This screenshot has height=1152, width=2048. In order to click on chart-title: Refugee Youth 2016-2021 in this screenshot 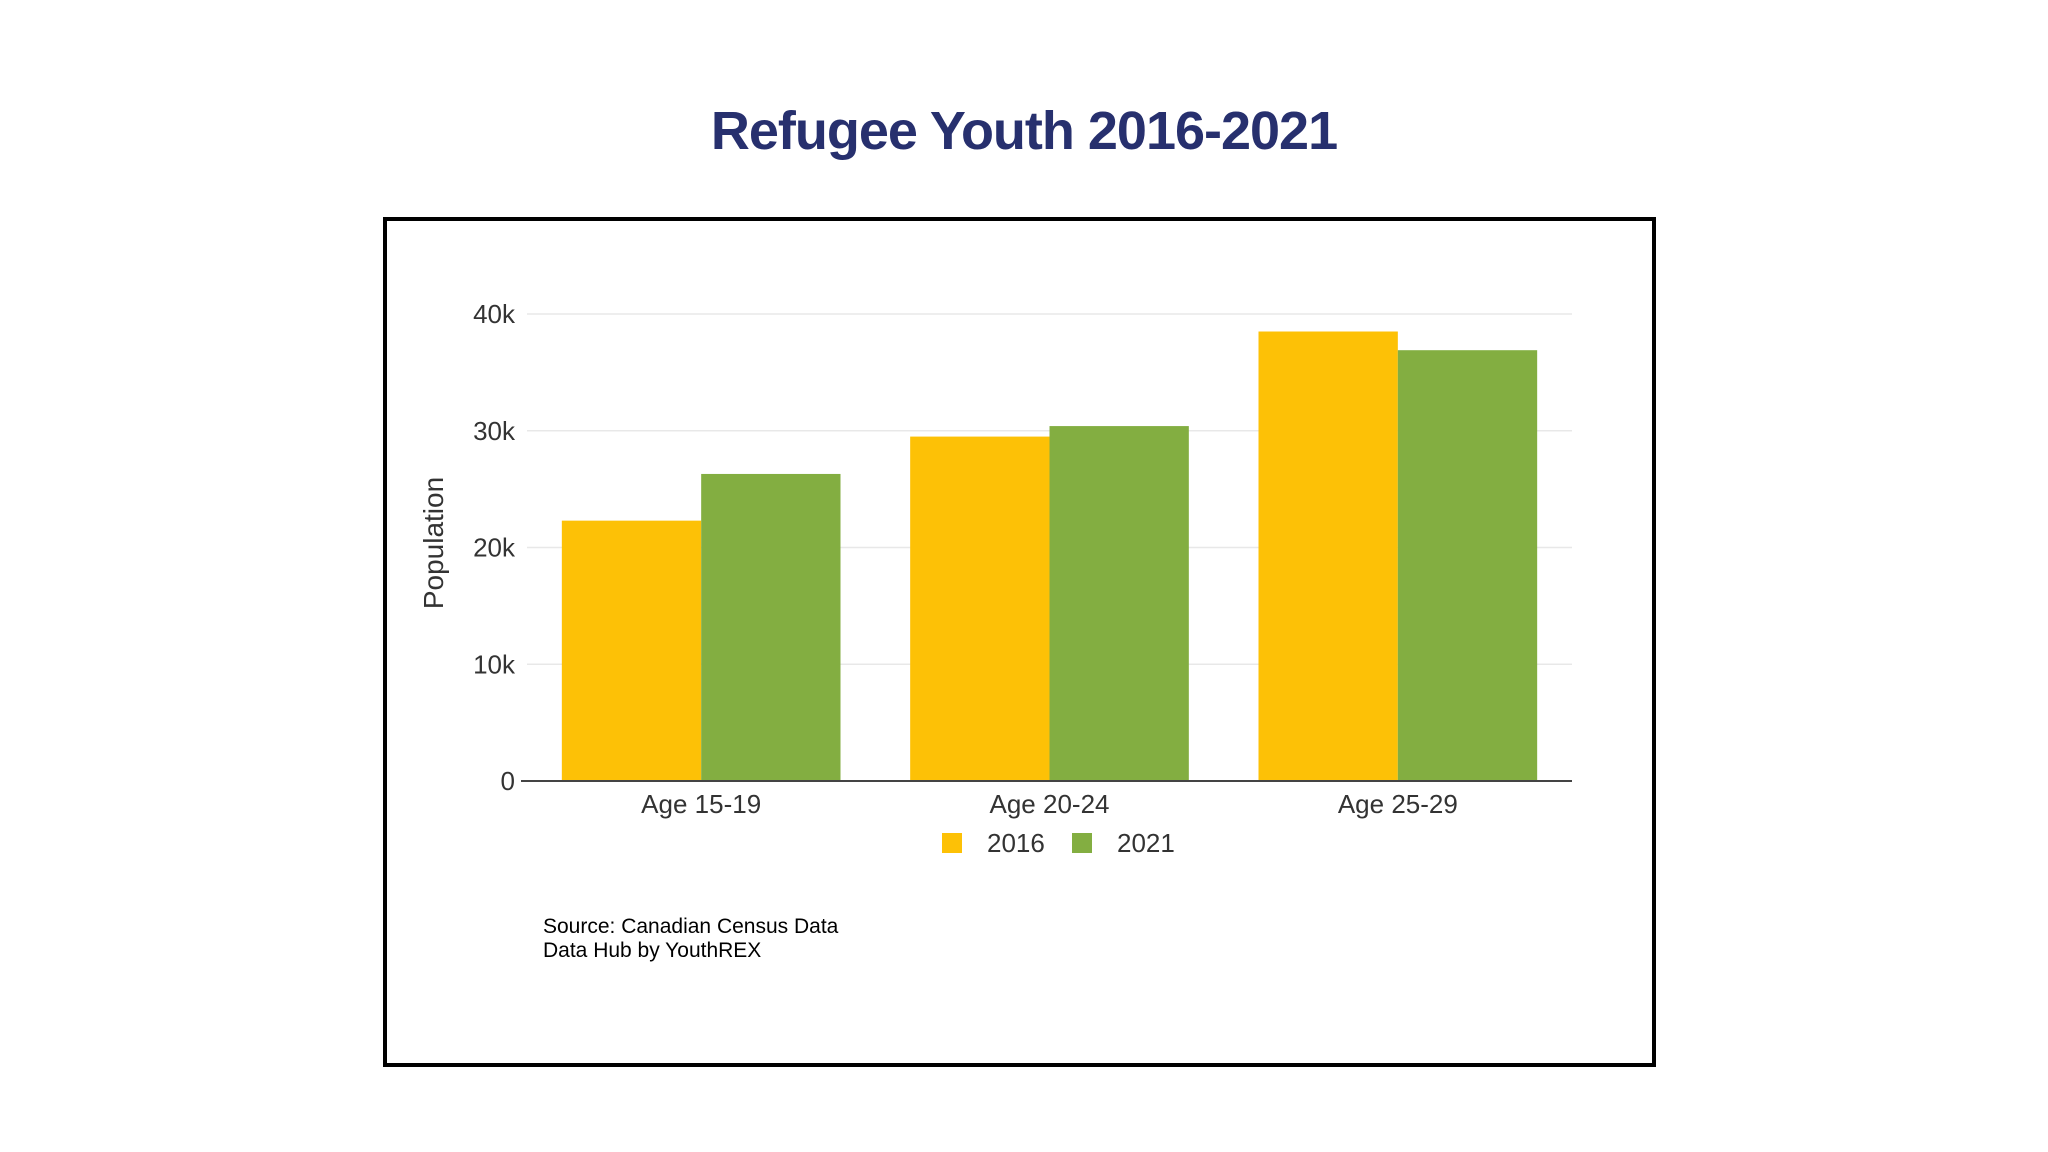, I will do `click(1024, 131)`.